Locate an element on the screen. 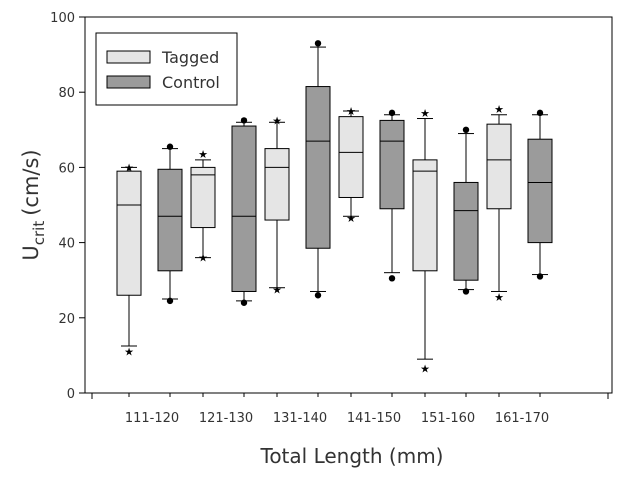  x-axis-title: Total Length (mm) is located at coordinates (352, 456).